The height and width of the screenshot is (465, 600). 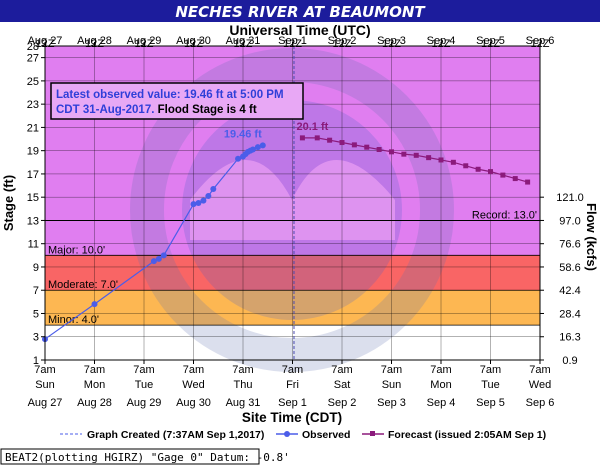 What do you see at coordinates (33, 82) in the screenshot?
I see `stage-tick-label: 25` at bounding box center [33, 82].